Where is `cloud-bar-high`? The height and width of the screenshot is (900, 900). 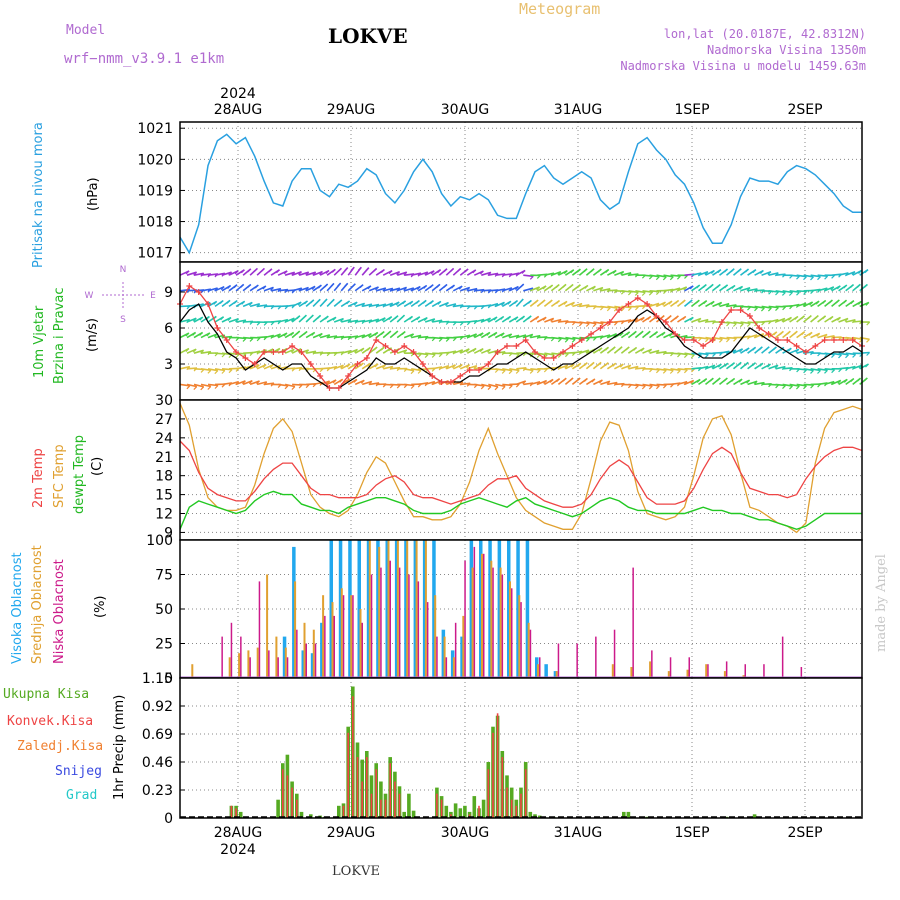 cloud-bar-high is located at coordinates (424, 609).